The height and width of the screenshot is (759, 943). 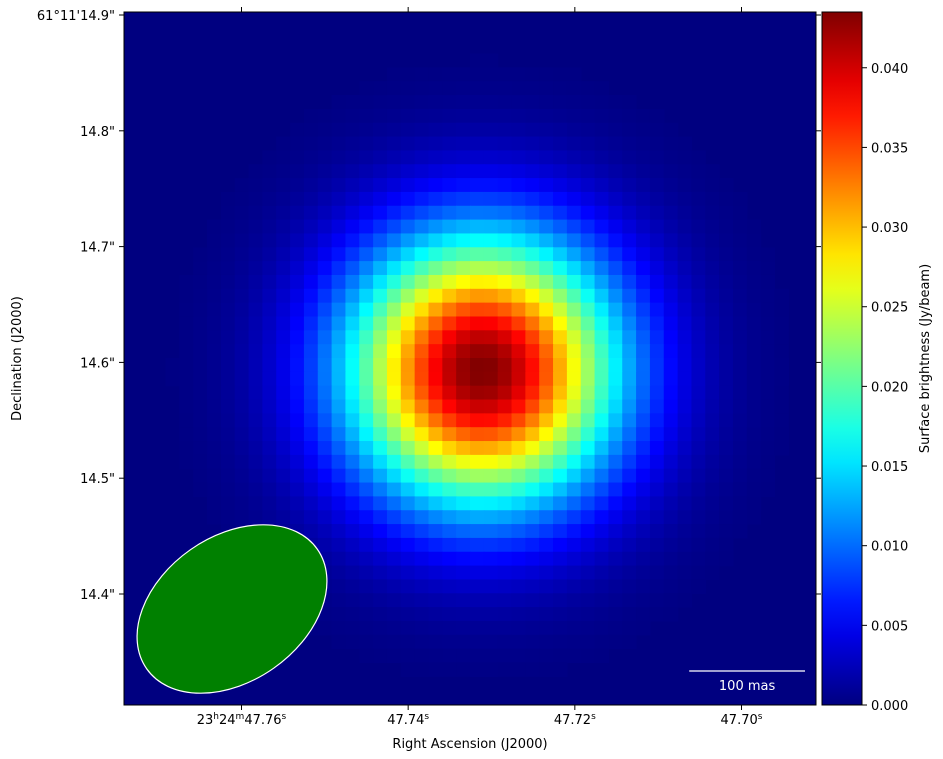 What do you see at coordinates (232, 609) in the screenshot?
I see `beam-layer` at bounding box center [232, 609].